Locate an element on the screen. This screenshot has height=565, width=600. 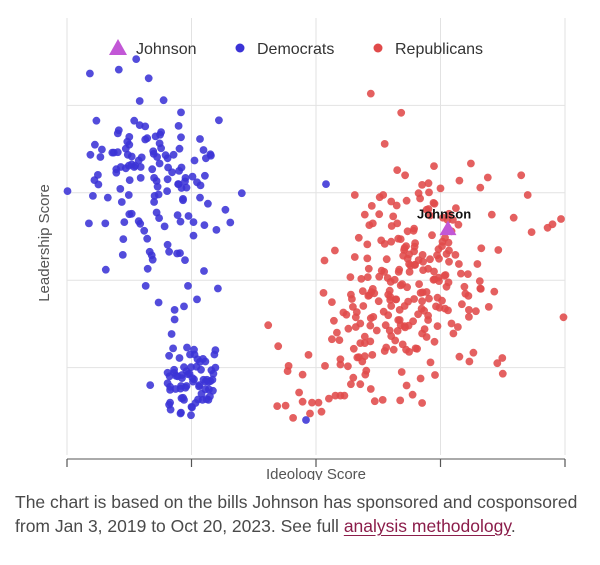
caption-end: . is located at coordinates (513, 526).